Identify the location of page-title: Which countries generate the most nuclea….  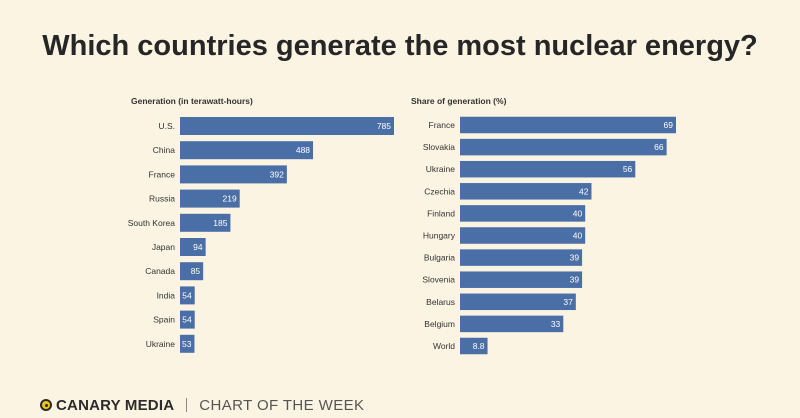
(400, 46).